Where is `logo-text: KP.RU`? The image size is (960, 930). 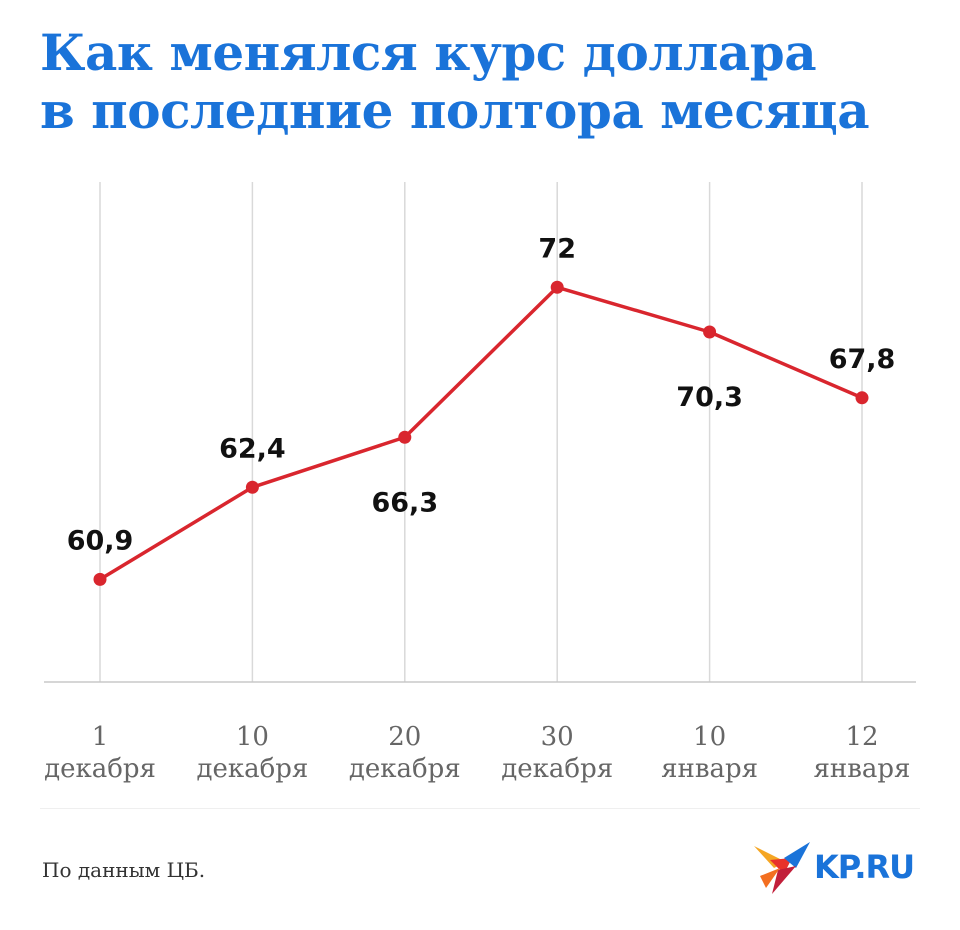 logo-text: KP.RU is located at coordinates (864, 867).